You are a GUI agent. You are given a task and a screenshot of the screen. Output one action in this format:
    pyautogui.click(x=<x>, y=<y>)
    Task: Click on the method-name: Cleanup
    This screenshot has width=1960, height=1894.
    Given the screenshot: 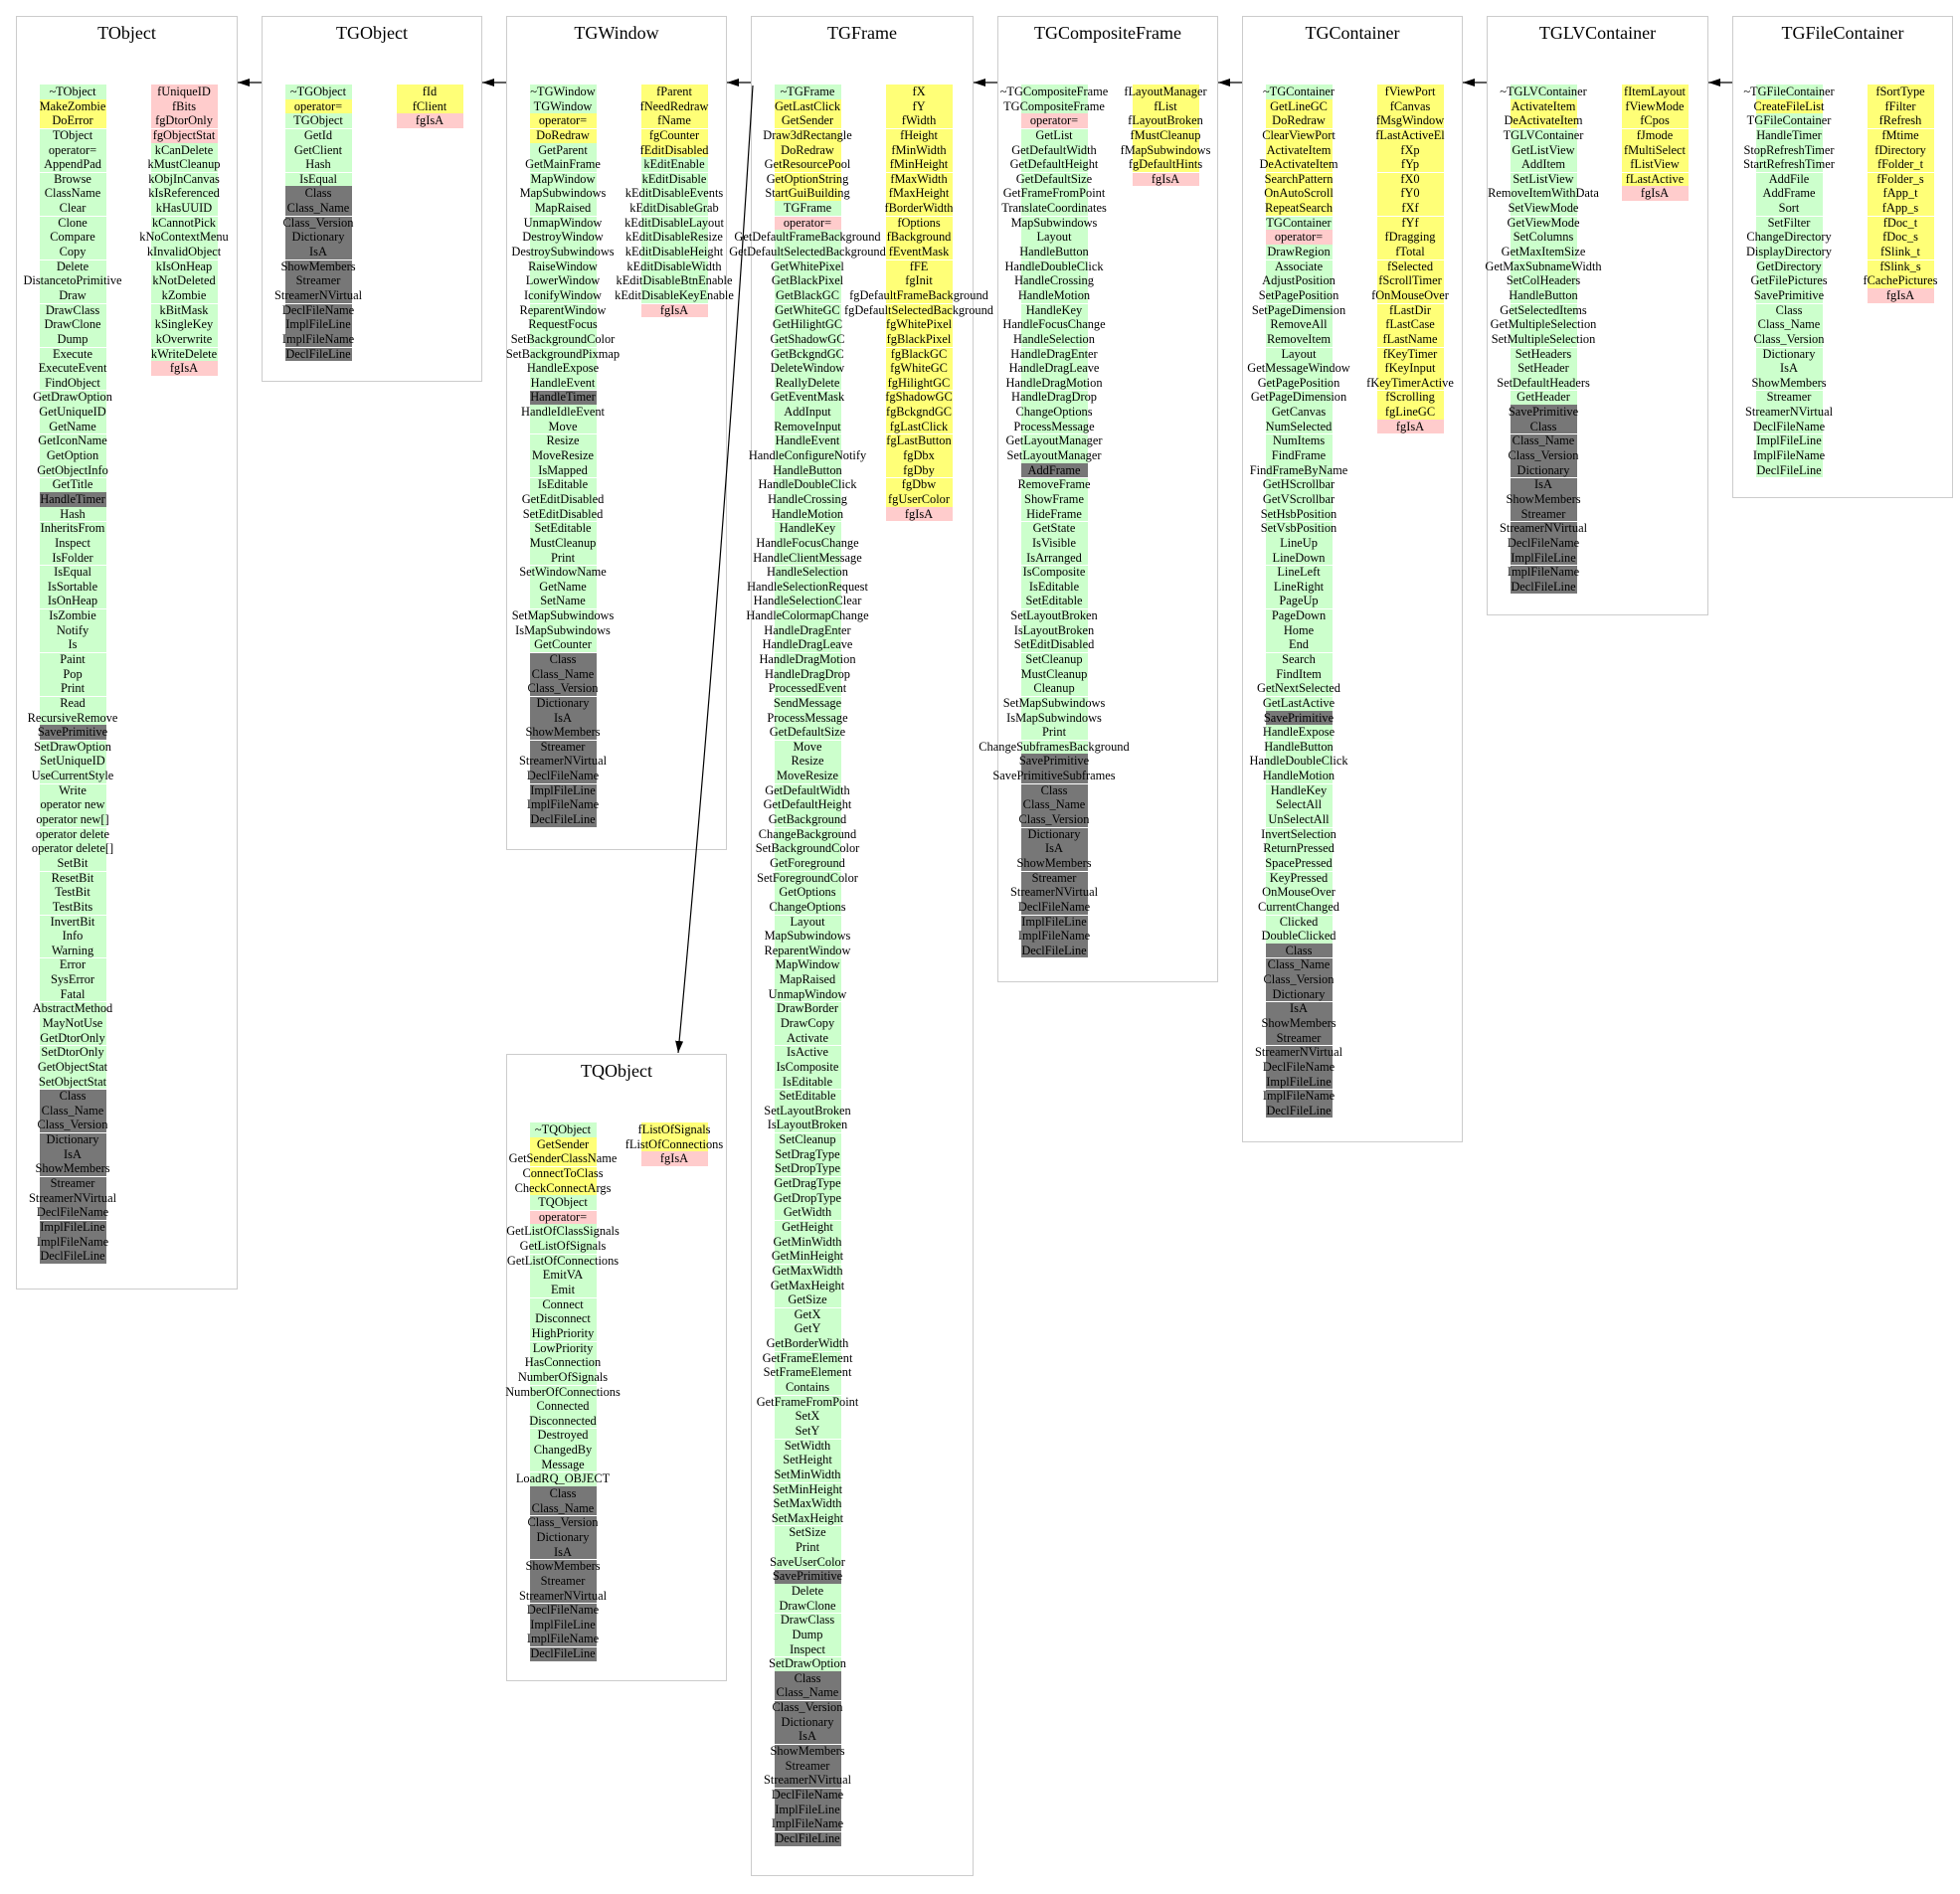 What is the action you would take?
    pyautogui.click(x=1054, y=688)
    